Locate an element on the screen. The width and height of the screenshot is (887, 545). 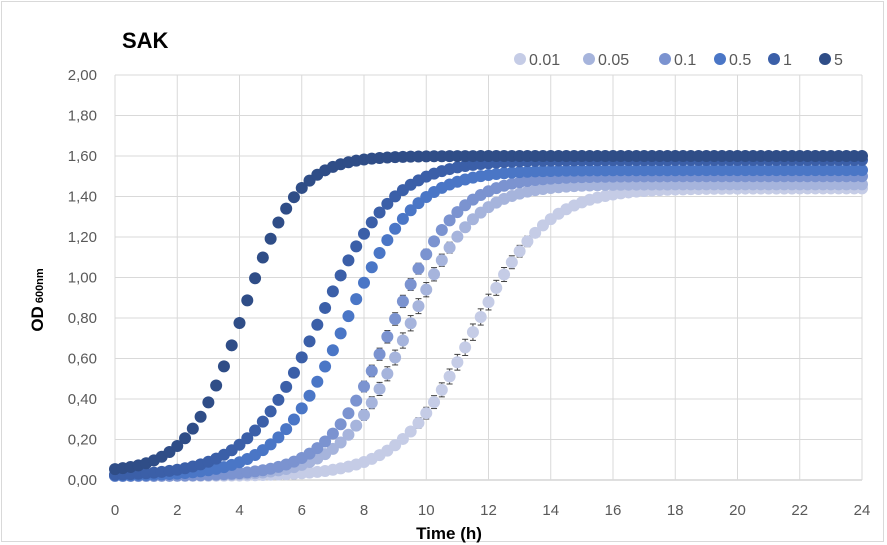
x-tick-labels: 0 2 4 6 8 10 12 14 16 18 20 22 24 is located at coordinates (491, 510).